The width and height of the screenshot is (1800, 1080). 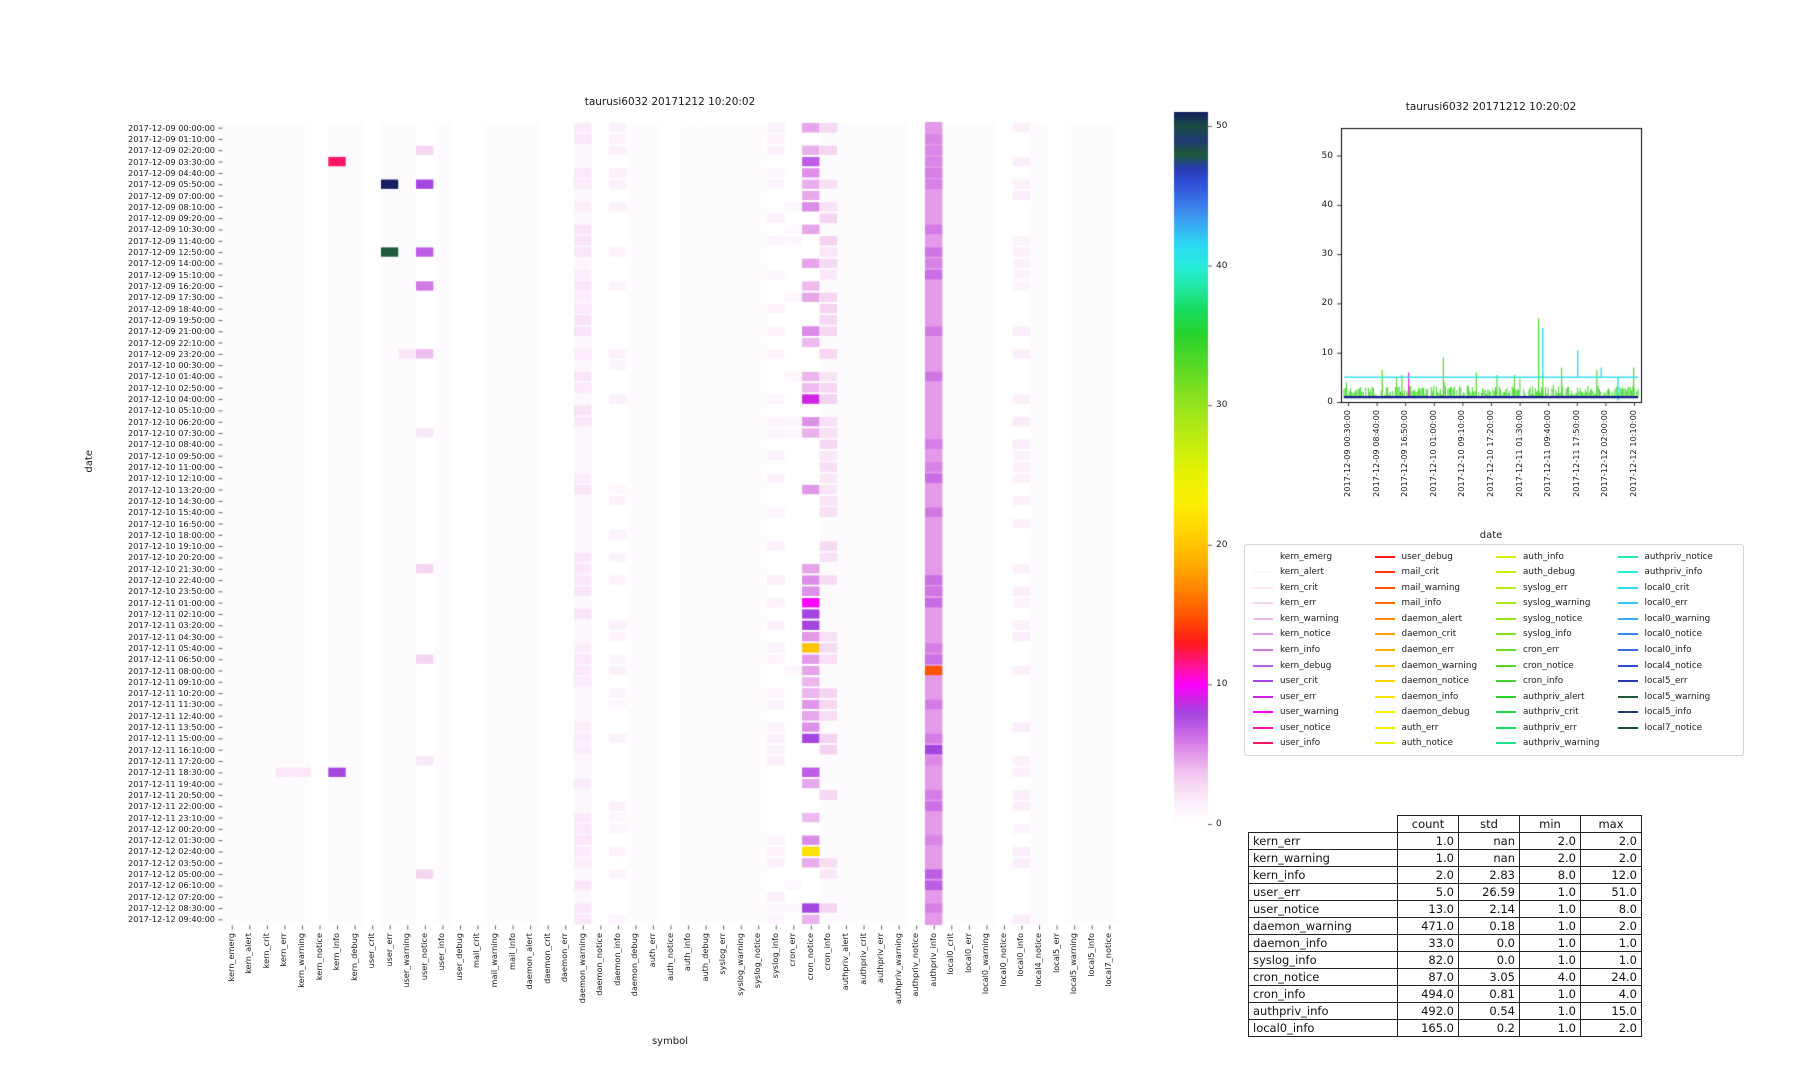 I want to click on heatmap-y-tick-label: 2017-12-12 09:40:00, so click(x=171, y=919).